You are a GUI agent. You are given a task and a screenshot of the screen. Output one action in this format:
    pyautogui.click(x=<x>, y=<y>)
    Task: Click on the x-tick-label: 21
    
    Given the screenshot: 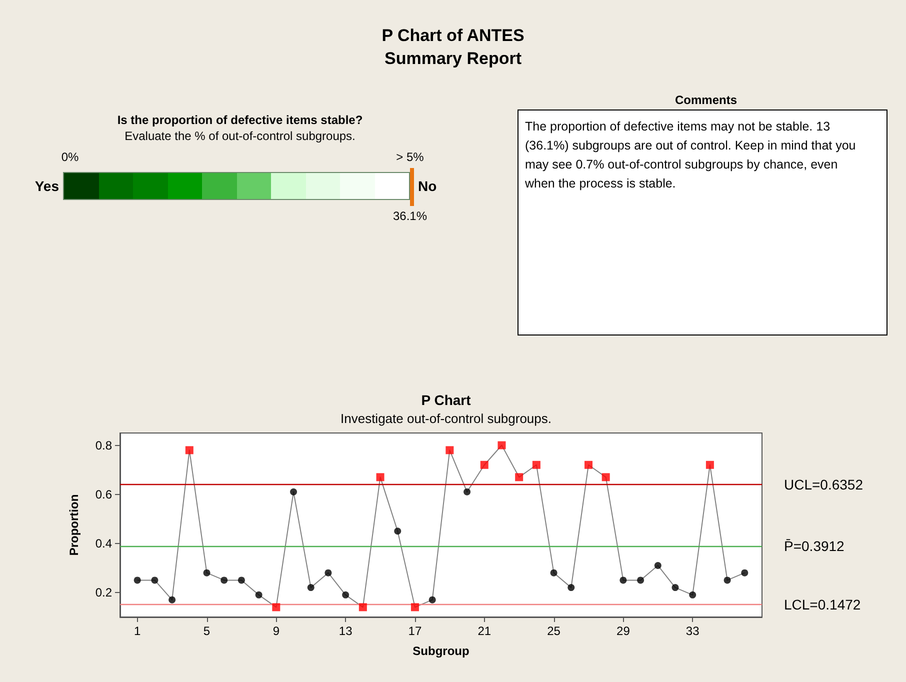 What is the action you would take?
    pyautogui.click(x=485, y=631)
    